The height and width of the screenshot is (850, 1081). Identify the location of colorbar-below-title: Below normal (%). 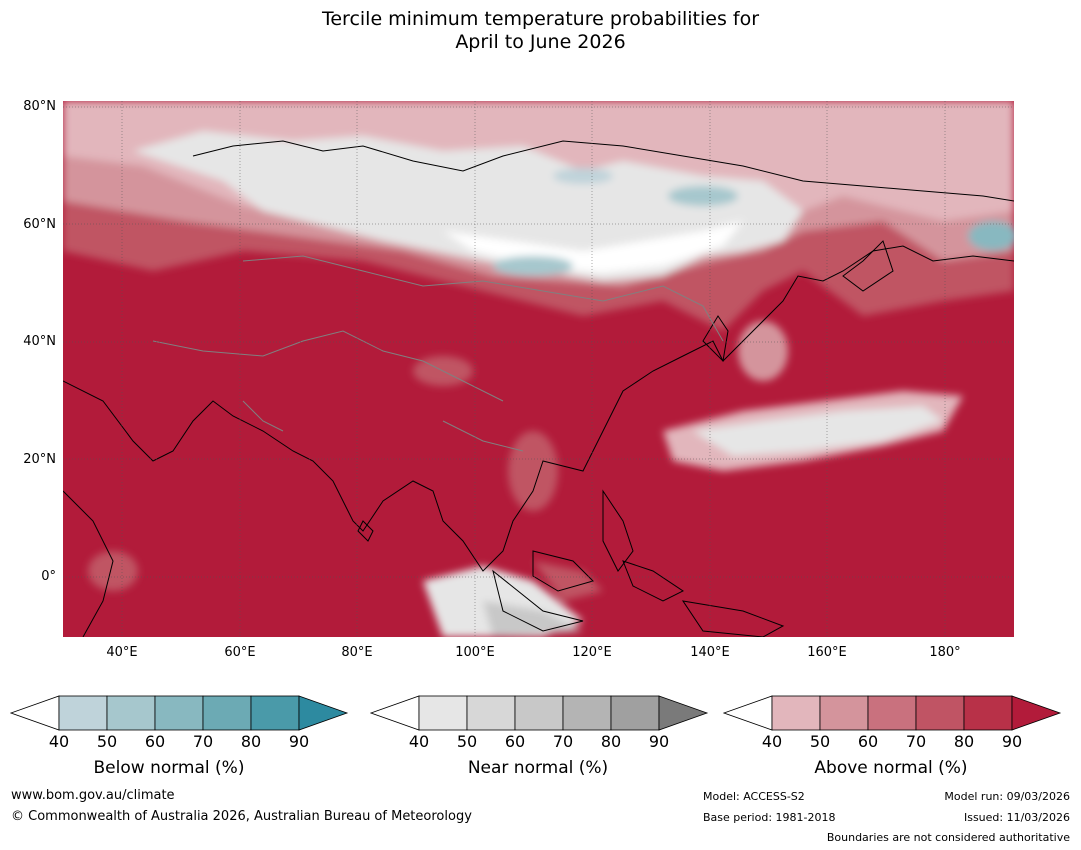
(169, 768).